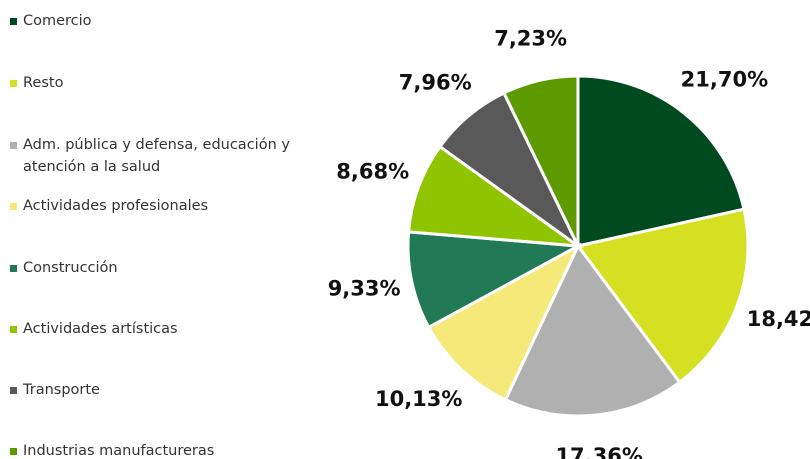 The height and width of the screenshot is (459, 810). Describe the element at coordinates (43, 83) in the screenshot. I see `legend-label: Resto` at that location.